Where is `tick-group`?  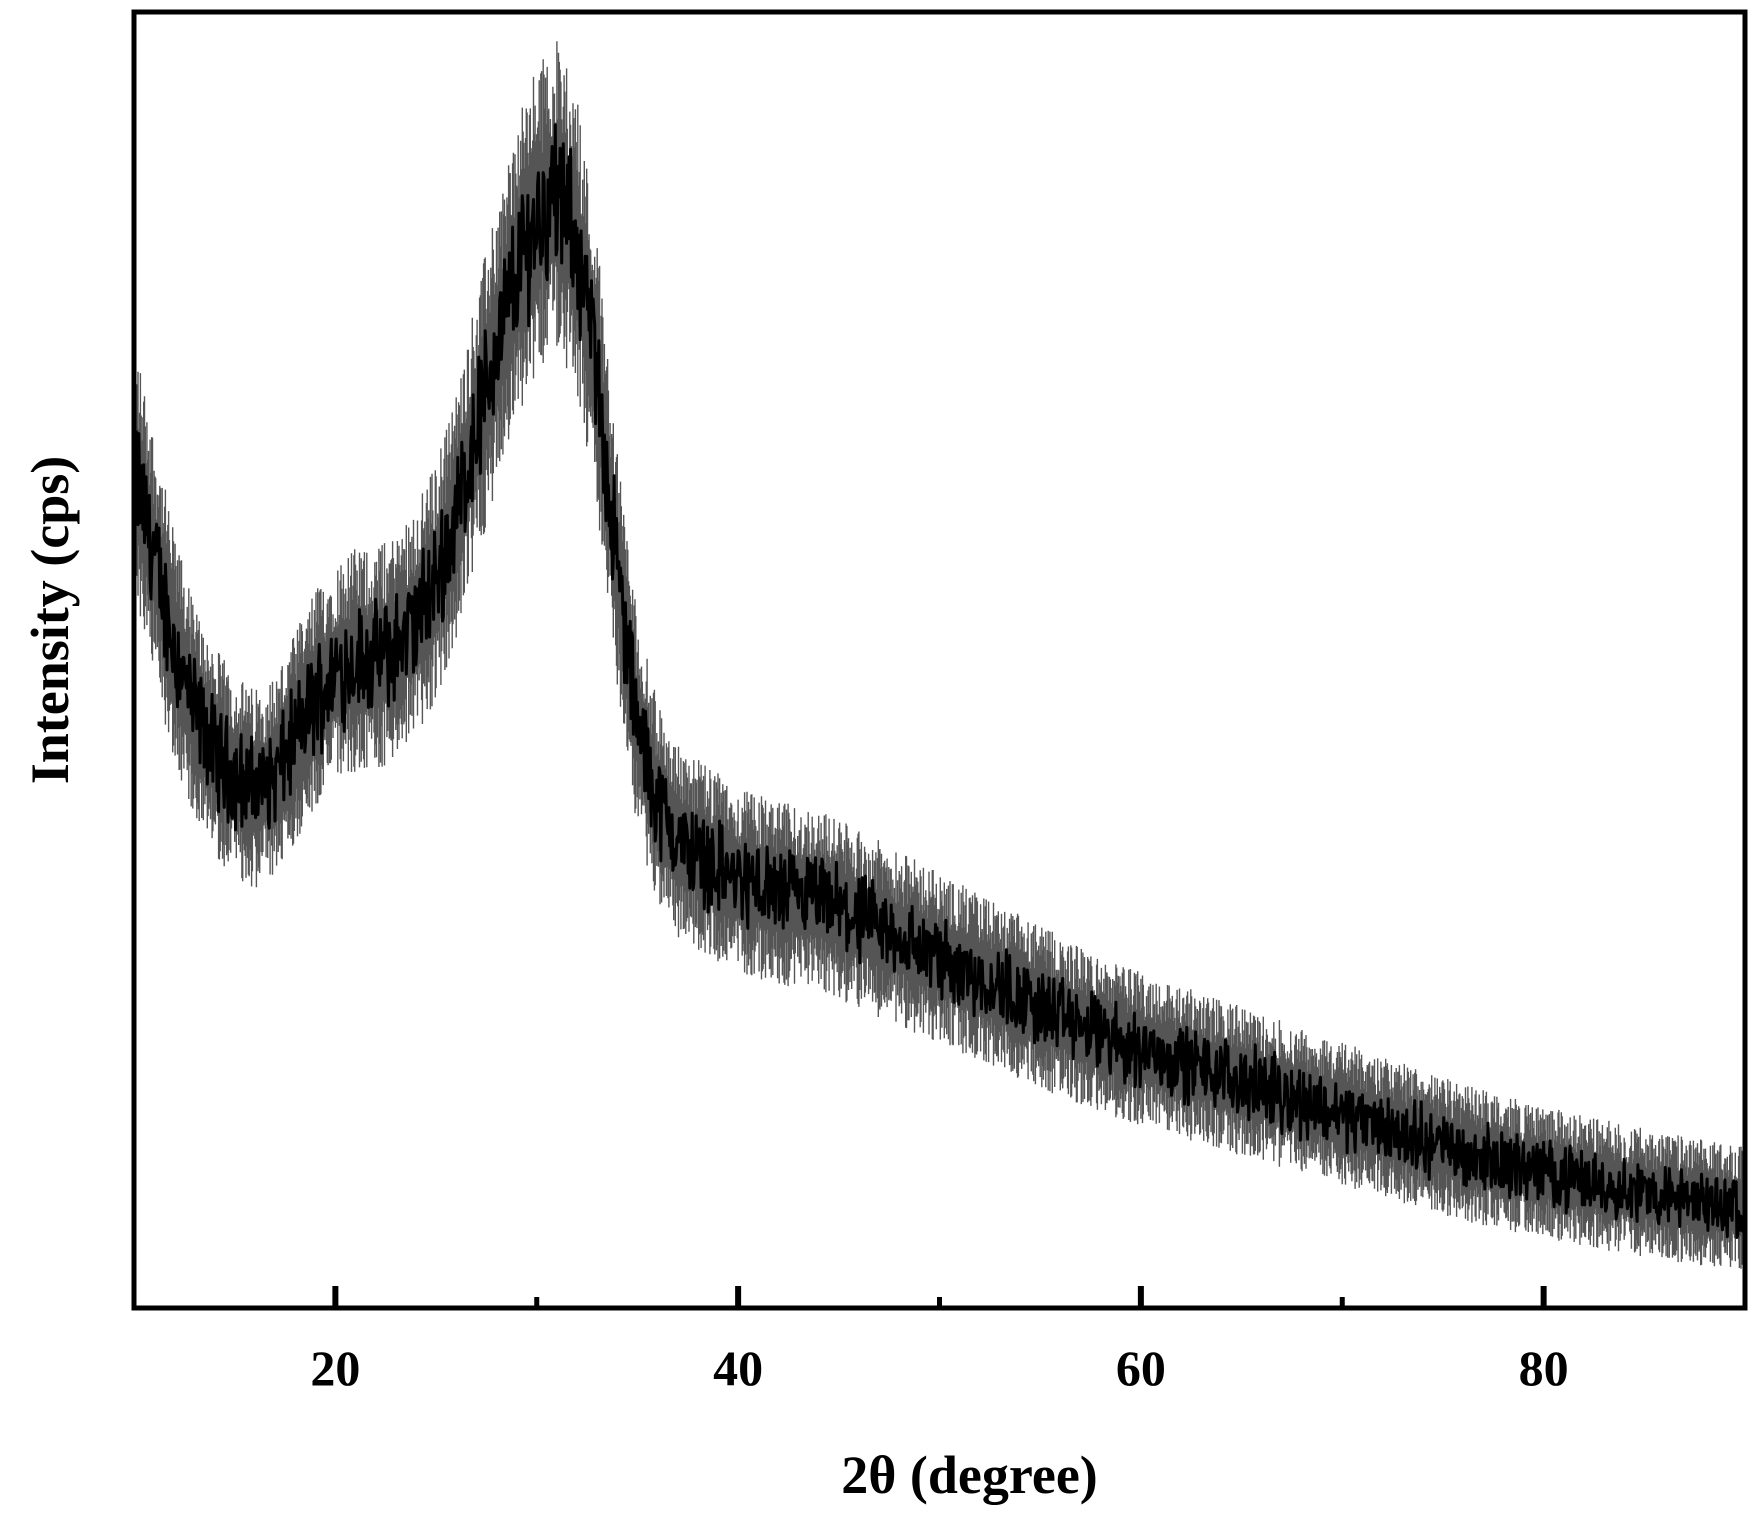 tick-group is located at coordinates (939, 1297).